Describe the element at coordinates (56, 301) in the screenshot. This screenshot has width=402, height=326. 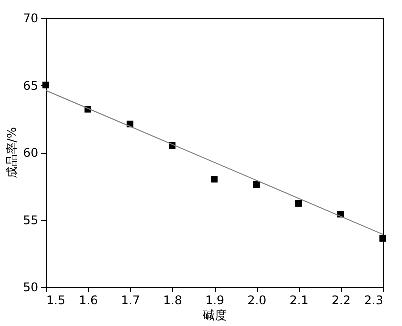
I see `x-tick-label: 1.5` at that location.